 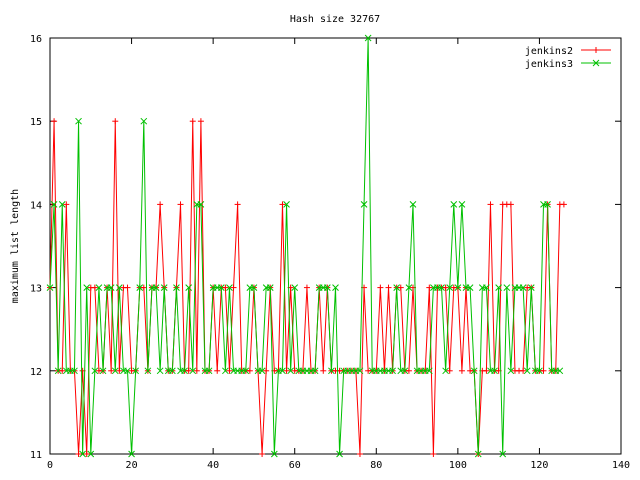 I want to click on x-tick-label: 100, so click(x=458, y=465).